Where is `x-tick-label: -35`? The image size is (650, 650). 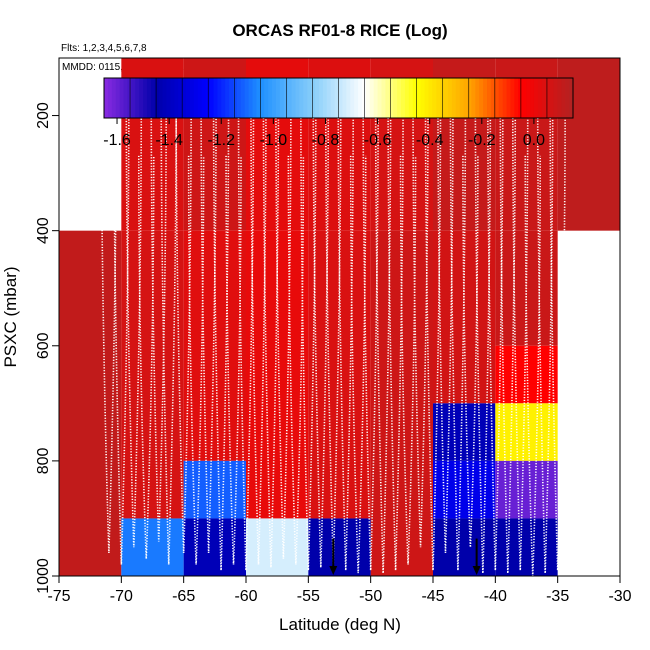
x-tick-label: -35 is located at coordinates (557, 596).